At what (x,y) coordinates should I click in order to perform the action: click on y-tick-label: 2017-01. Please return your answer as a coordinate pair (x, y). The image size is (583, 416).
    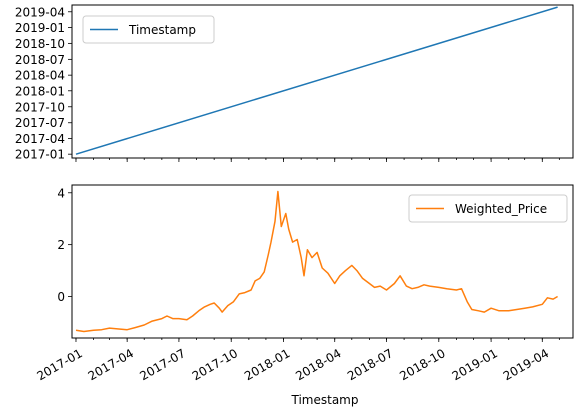
    Looking at the image, I should click on (40, 155).